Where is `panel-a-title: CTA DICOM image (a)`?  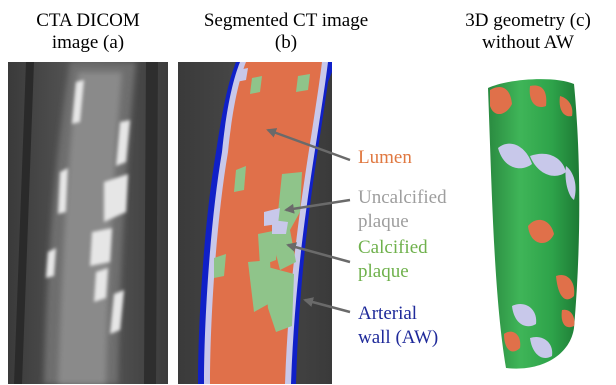 panel-a-title: CTA DICOM image (a) is located at coordinates (88, 32).